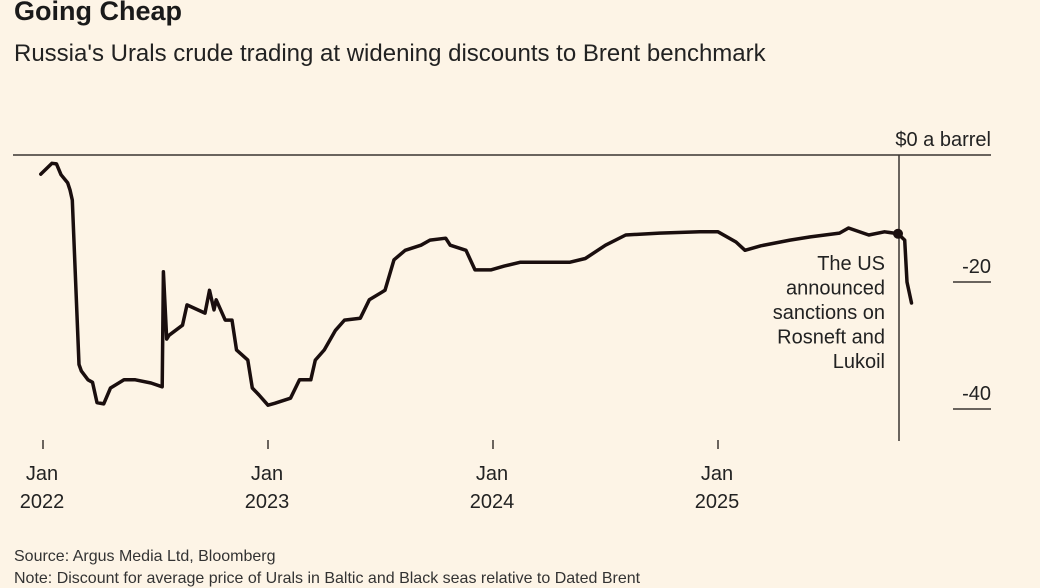 The image size is (1040, 588). Describe the element at coordinates (829, 313) in the screenshot. I see `annotation-text: sanctions on` at that location.